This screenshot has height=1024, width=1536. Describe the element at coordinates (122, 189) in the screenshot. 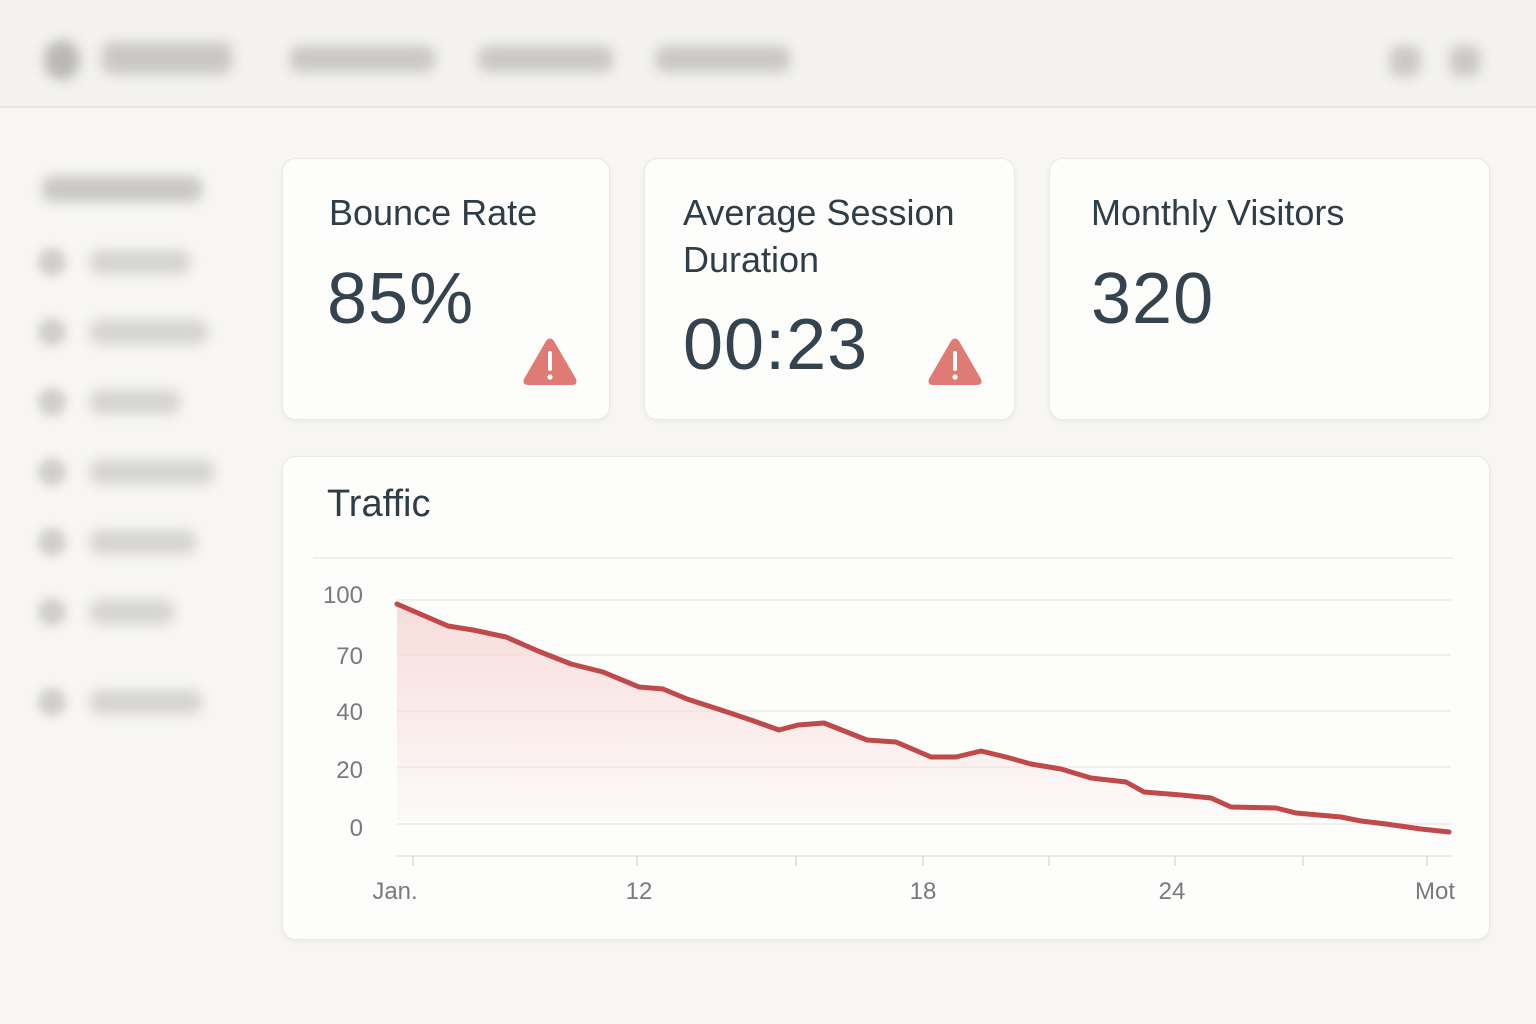

I see `sidebar-heading` at that location.